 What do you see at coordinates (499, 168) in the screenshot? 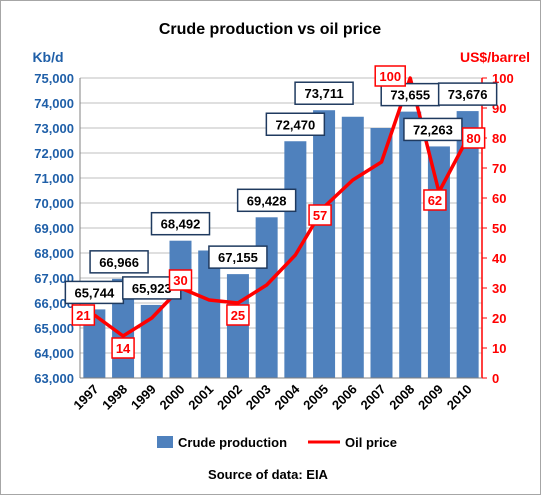
I see `right-axis-tick-label: 70` at bounding box center [499, 168].